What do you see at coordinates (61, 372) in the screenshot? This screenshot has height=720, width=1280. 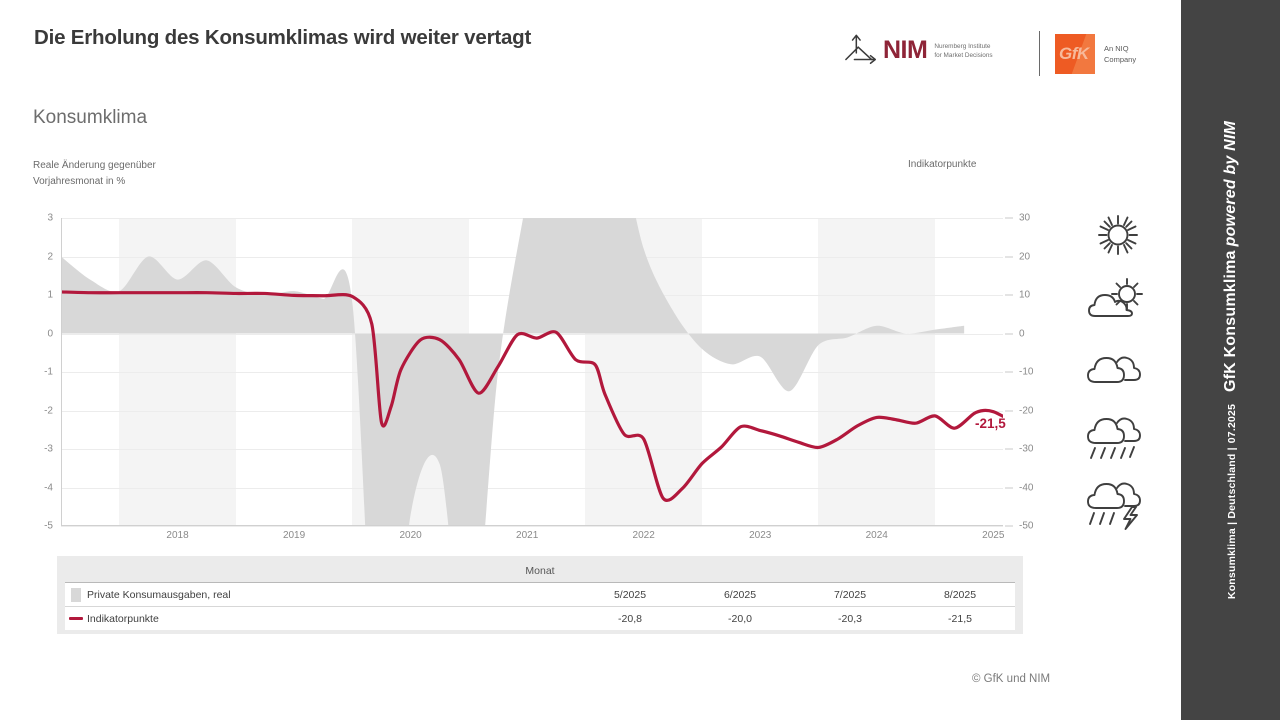 I see `y-axis-line` at bounding box center [61, 372].